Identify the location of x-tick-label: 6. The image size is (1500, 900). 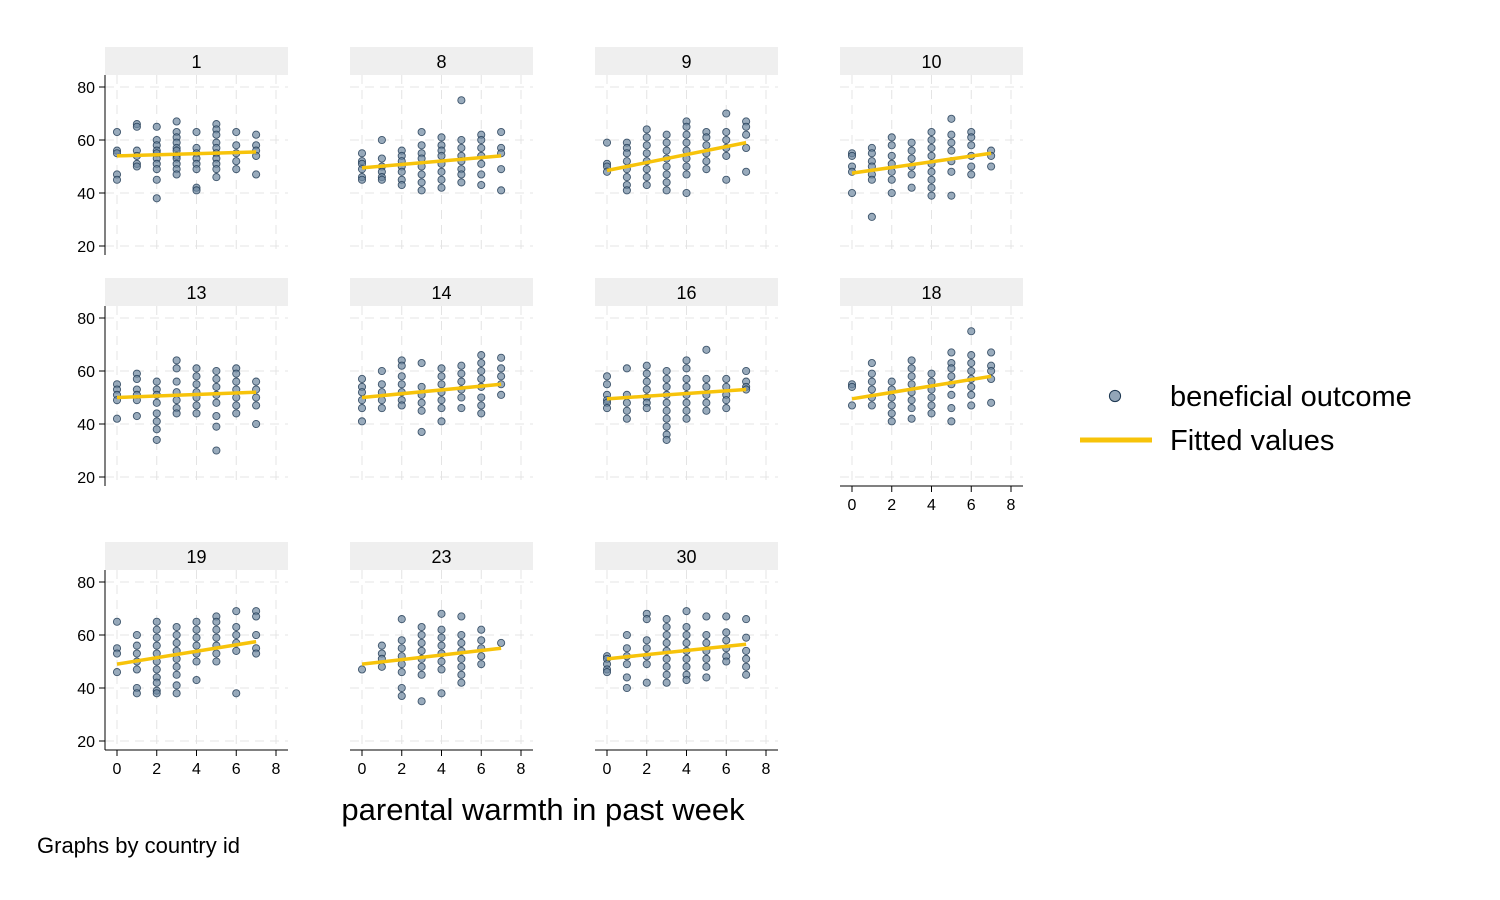
(236, 769).